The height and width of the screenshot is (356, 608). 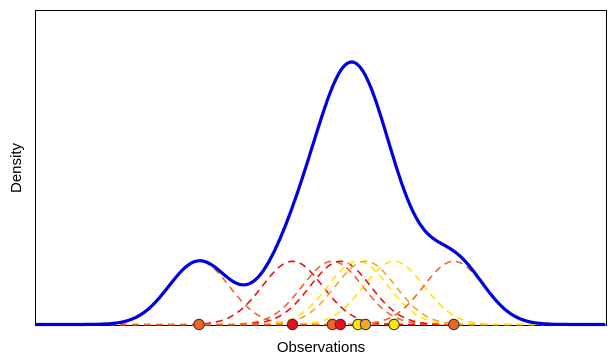 I want to click on y-axis-label: Density, so click(x=16, y=167).